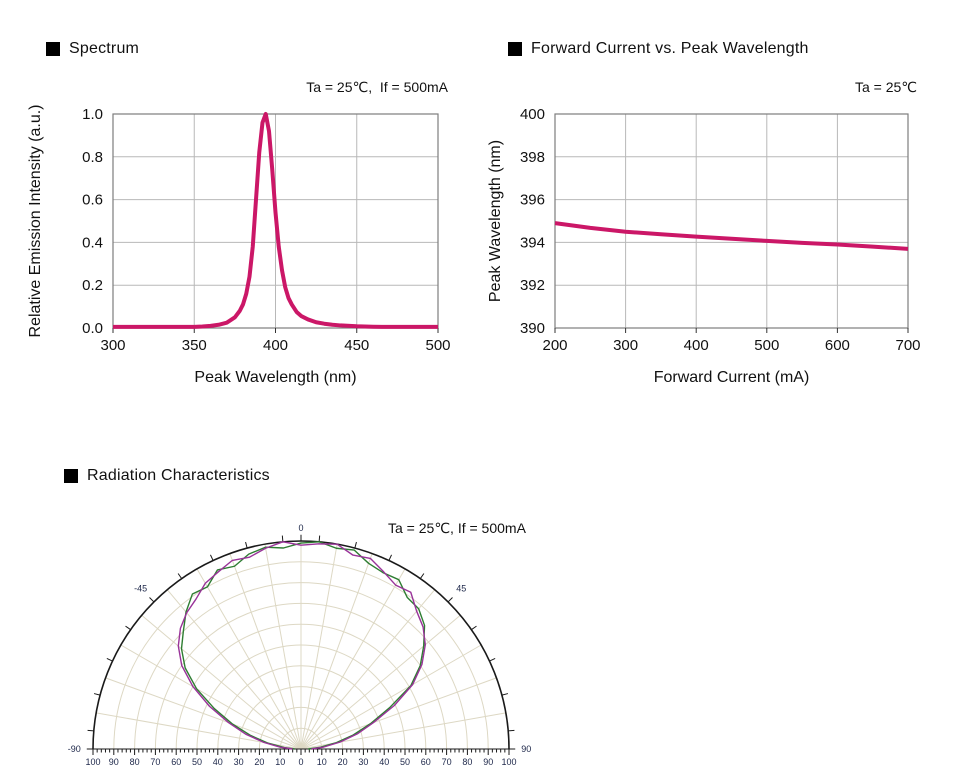  I want to click on forward-current-x-tick-labels: 200 300 400 500 600 700, so click(731, 345).